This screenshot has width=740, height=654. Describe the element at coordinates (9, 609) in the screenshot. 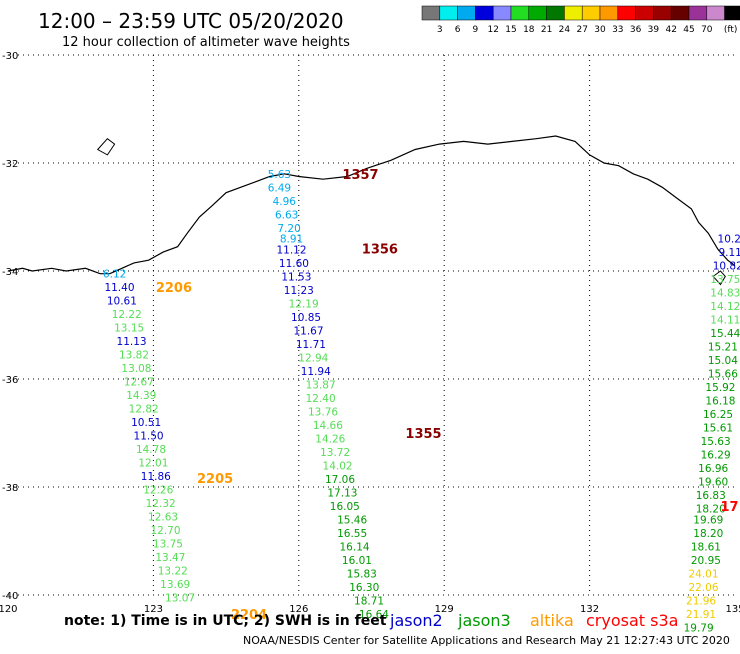

I see `lon-tick-label: 120` at that location.